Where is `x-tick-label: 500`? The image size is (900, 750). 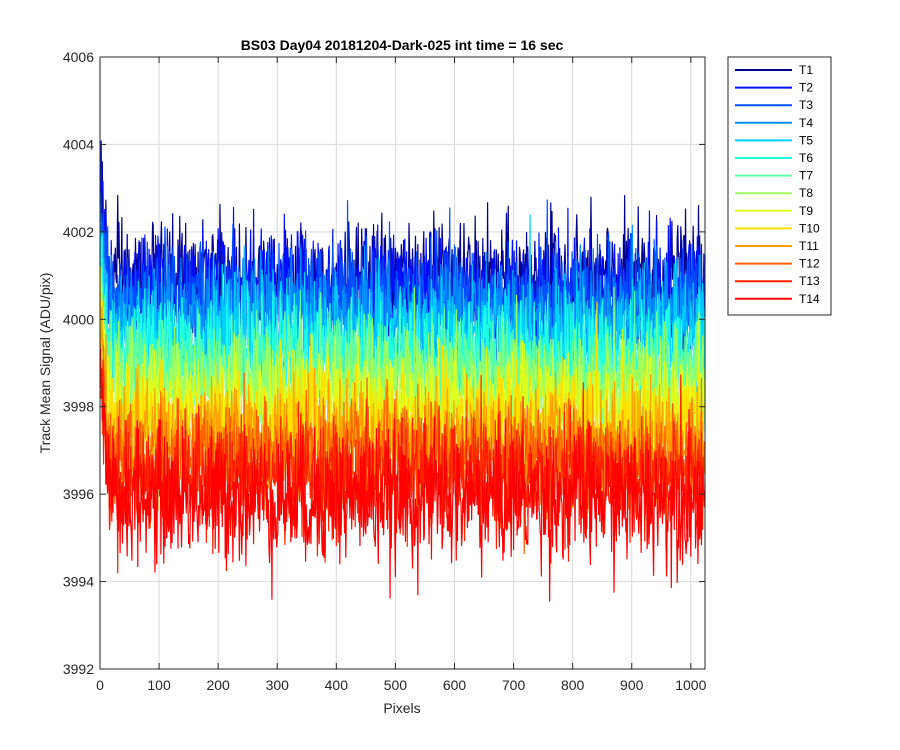 x-tick-label: 500 is located at coordinates (396, 685).